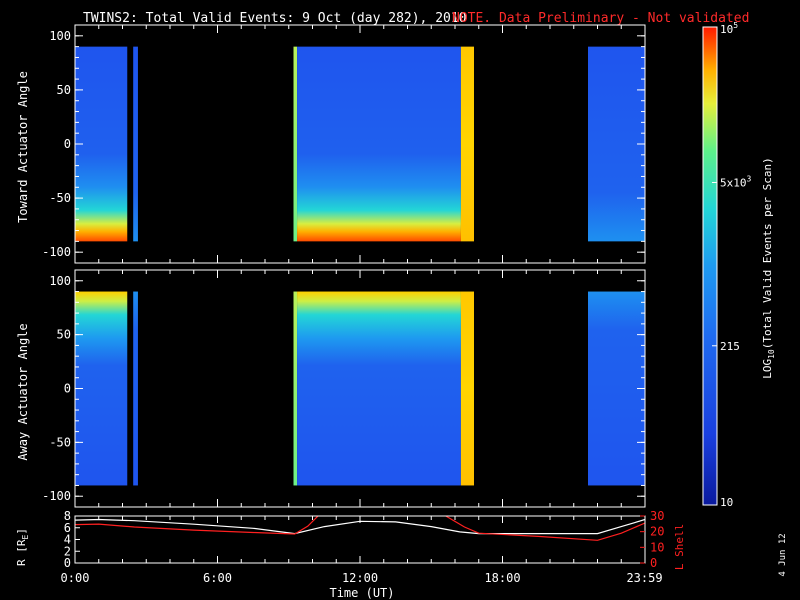 This screenshot has height=600, width=800. I want to click on time-tick-label: 6:00, so click(217, 578).